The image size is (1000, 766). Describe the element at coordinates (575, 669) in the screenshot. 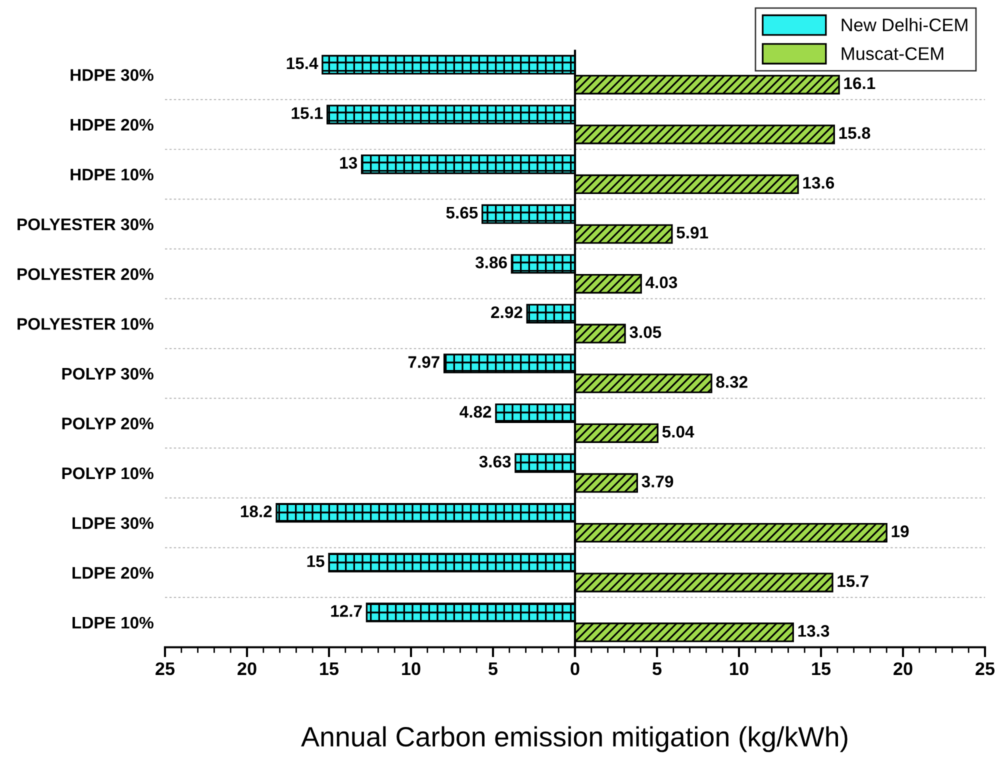

I see `x-tick-label: 0` at that location.